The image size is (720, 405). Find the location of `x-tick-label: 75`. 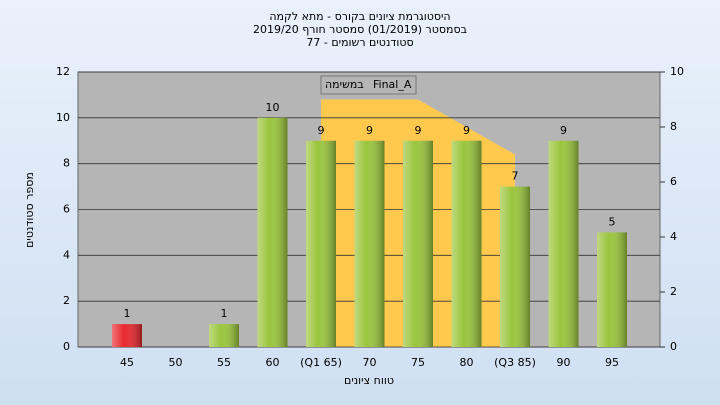

x-tick-label: 75 is located at coordinates (418, 362).